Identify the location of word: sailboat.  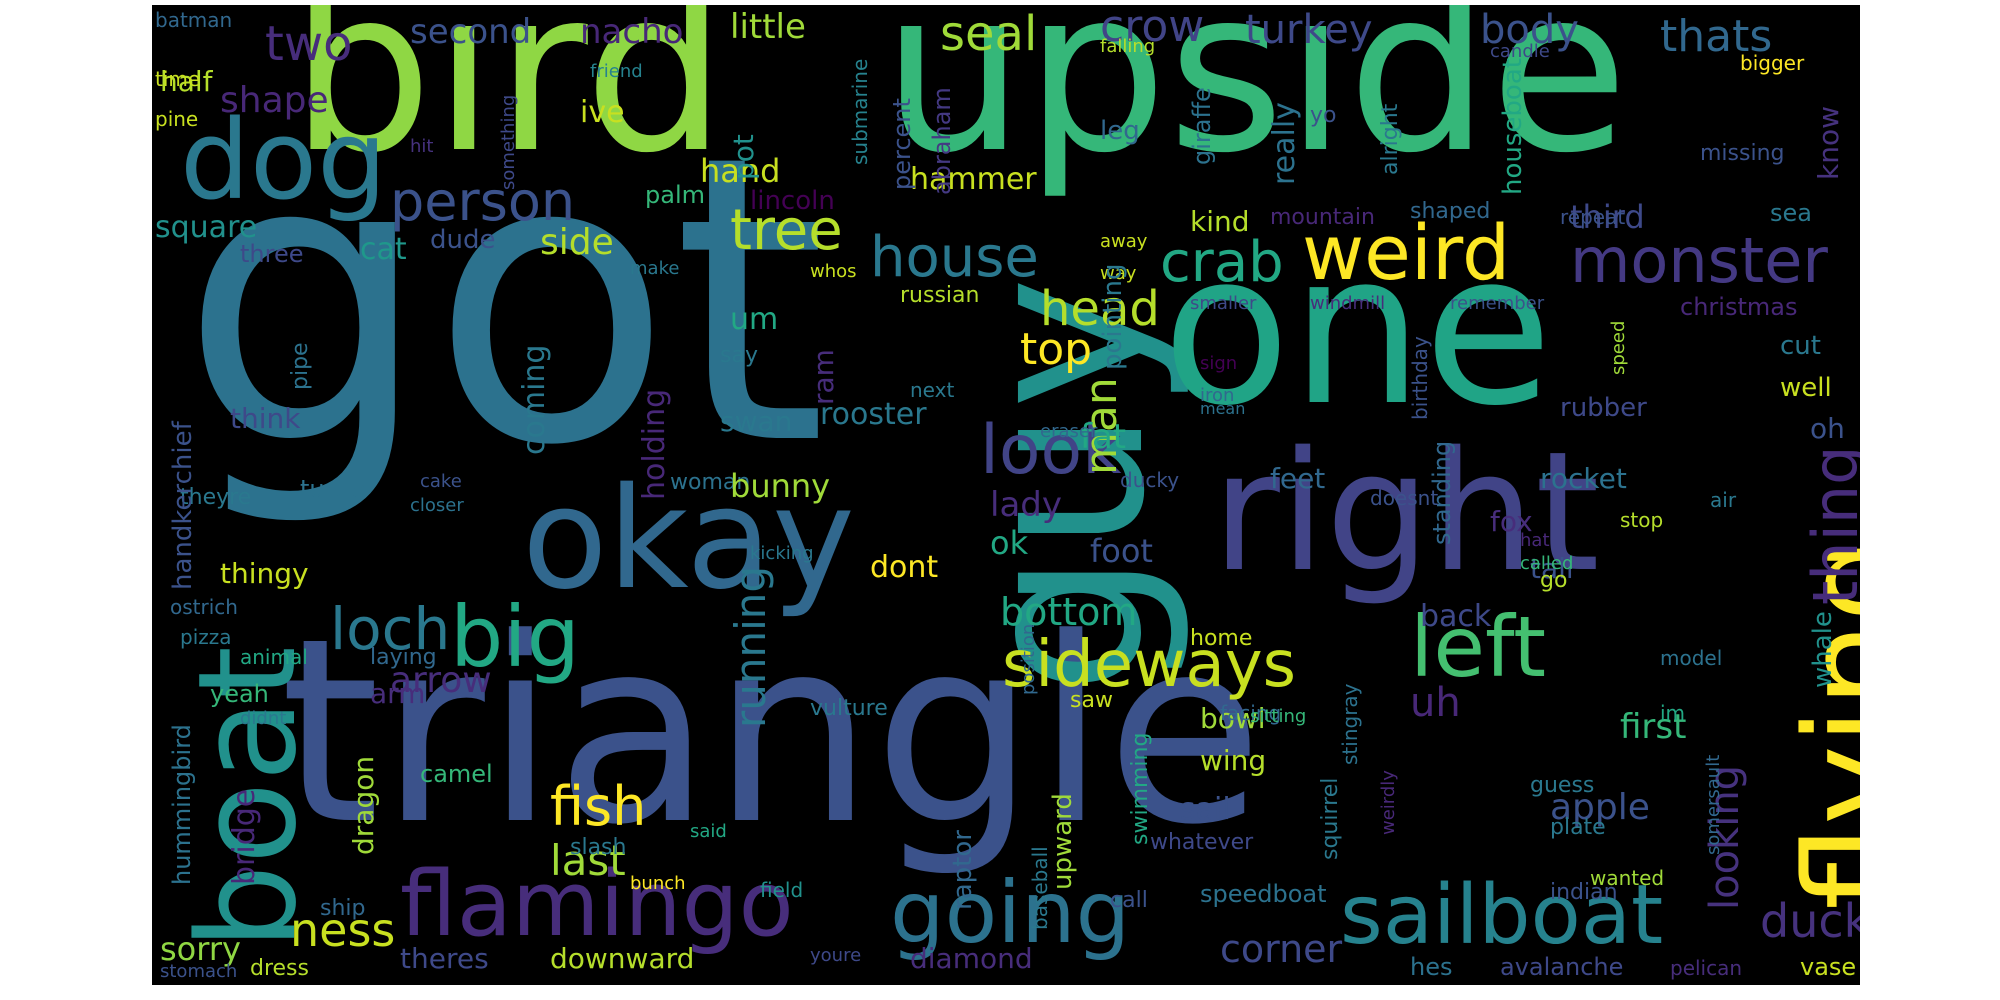
(1502, 915).